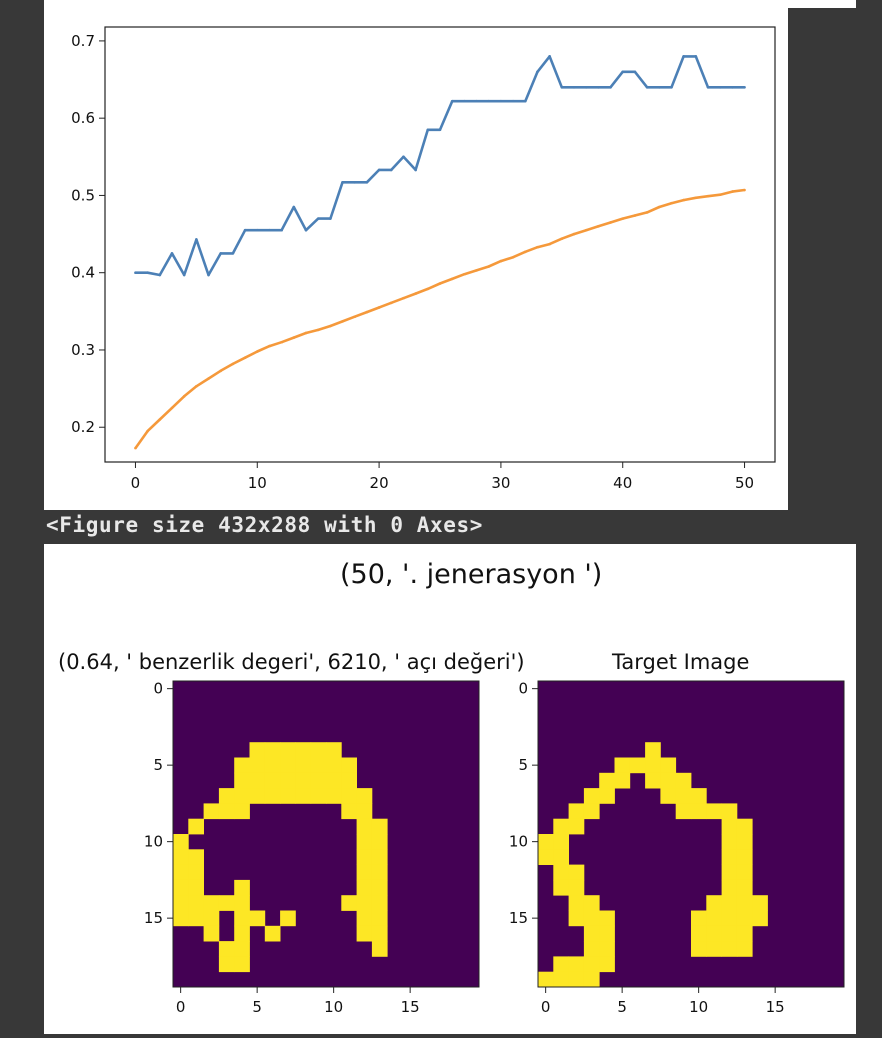 This screenshot has height=1038, width=882. Describe the element at coordinates (326, 834) in the screenshot. I see `heatmap-frame` at that location.